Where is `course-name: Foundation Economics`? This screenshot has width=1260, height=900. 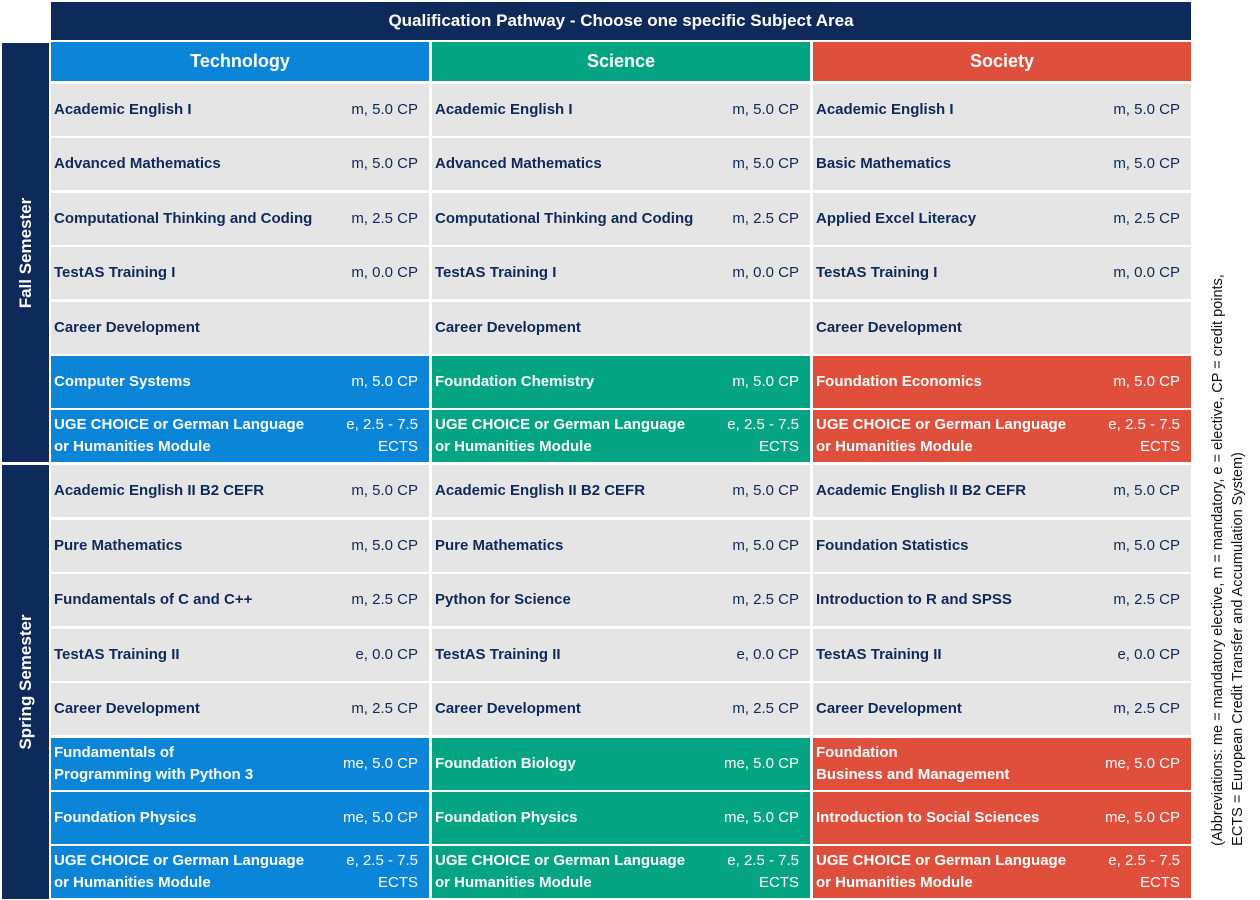
course-name: Foundation Economics is located at coordinates (899, 381).